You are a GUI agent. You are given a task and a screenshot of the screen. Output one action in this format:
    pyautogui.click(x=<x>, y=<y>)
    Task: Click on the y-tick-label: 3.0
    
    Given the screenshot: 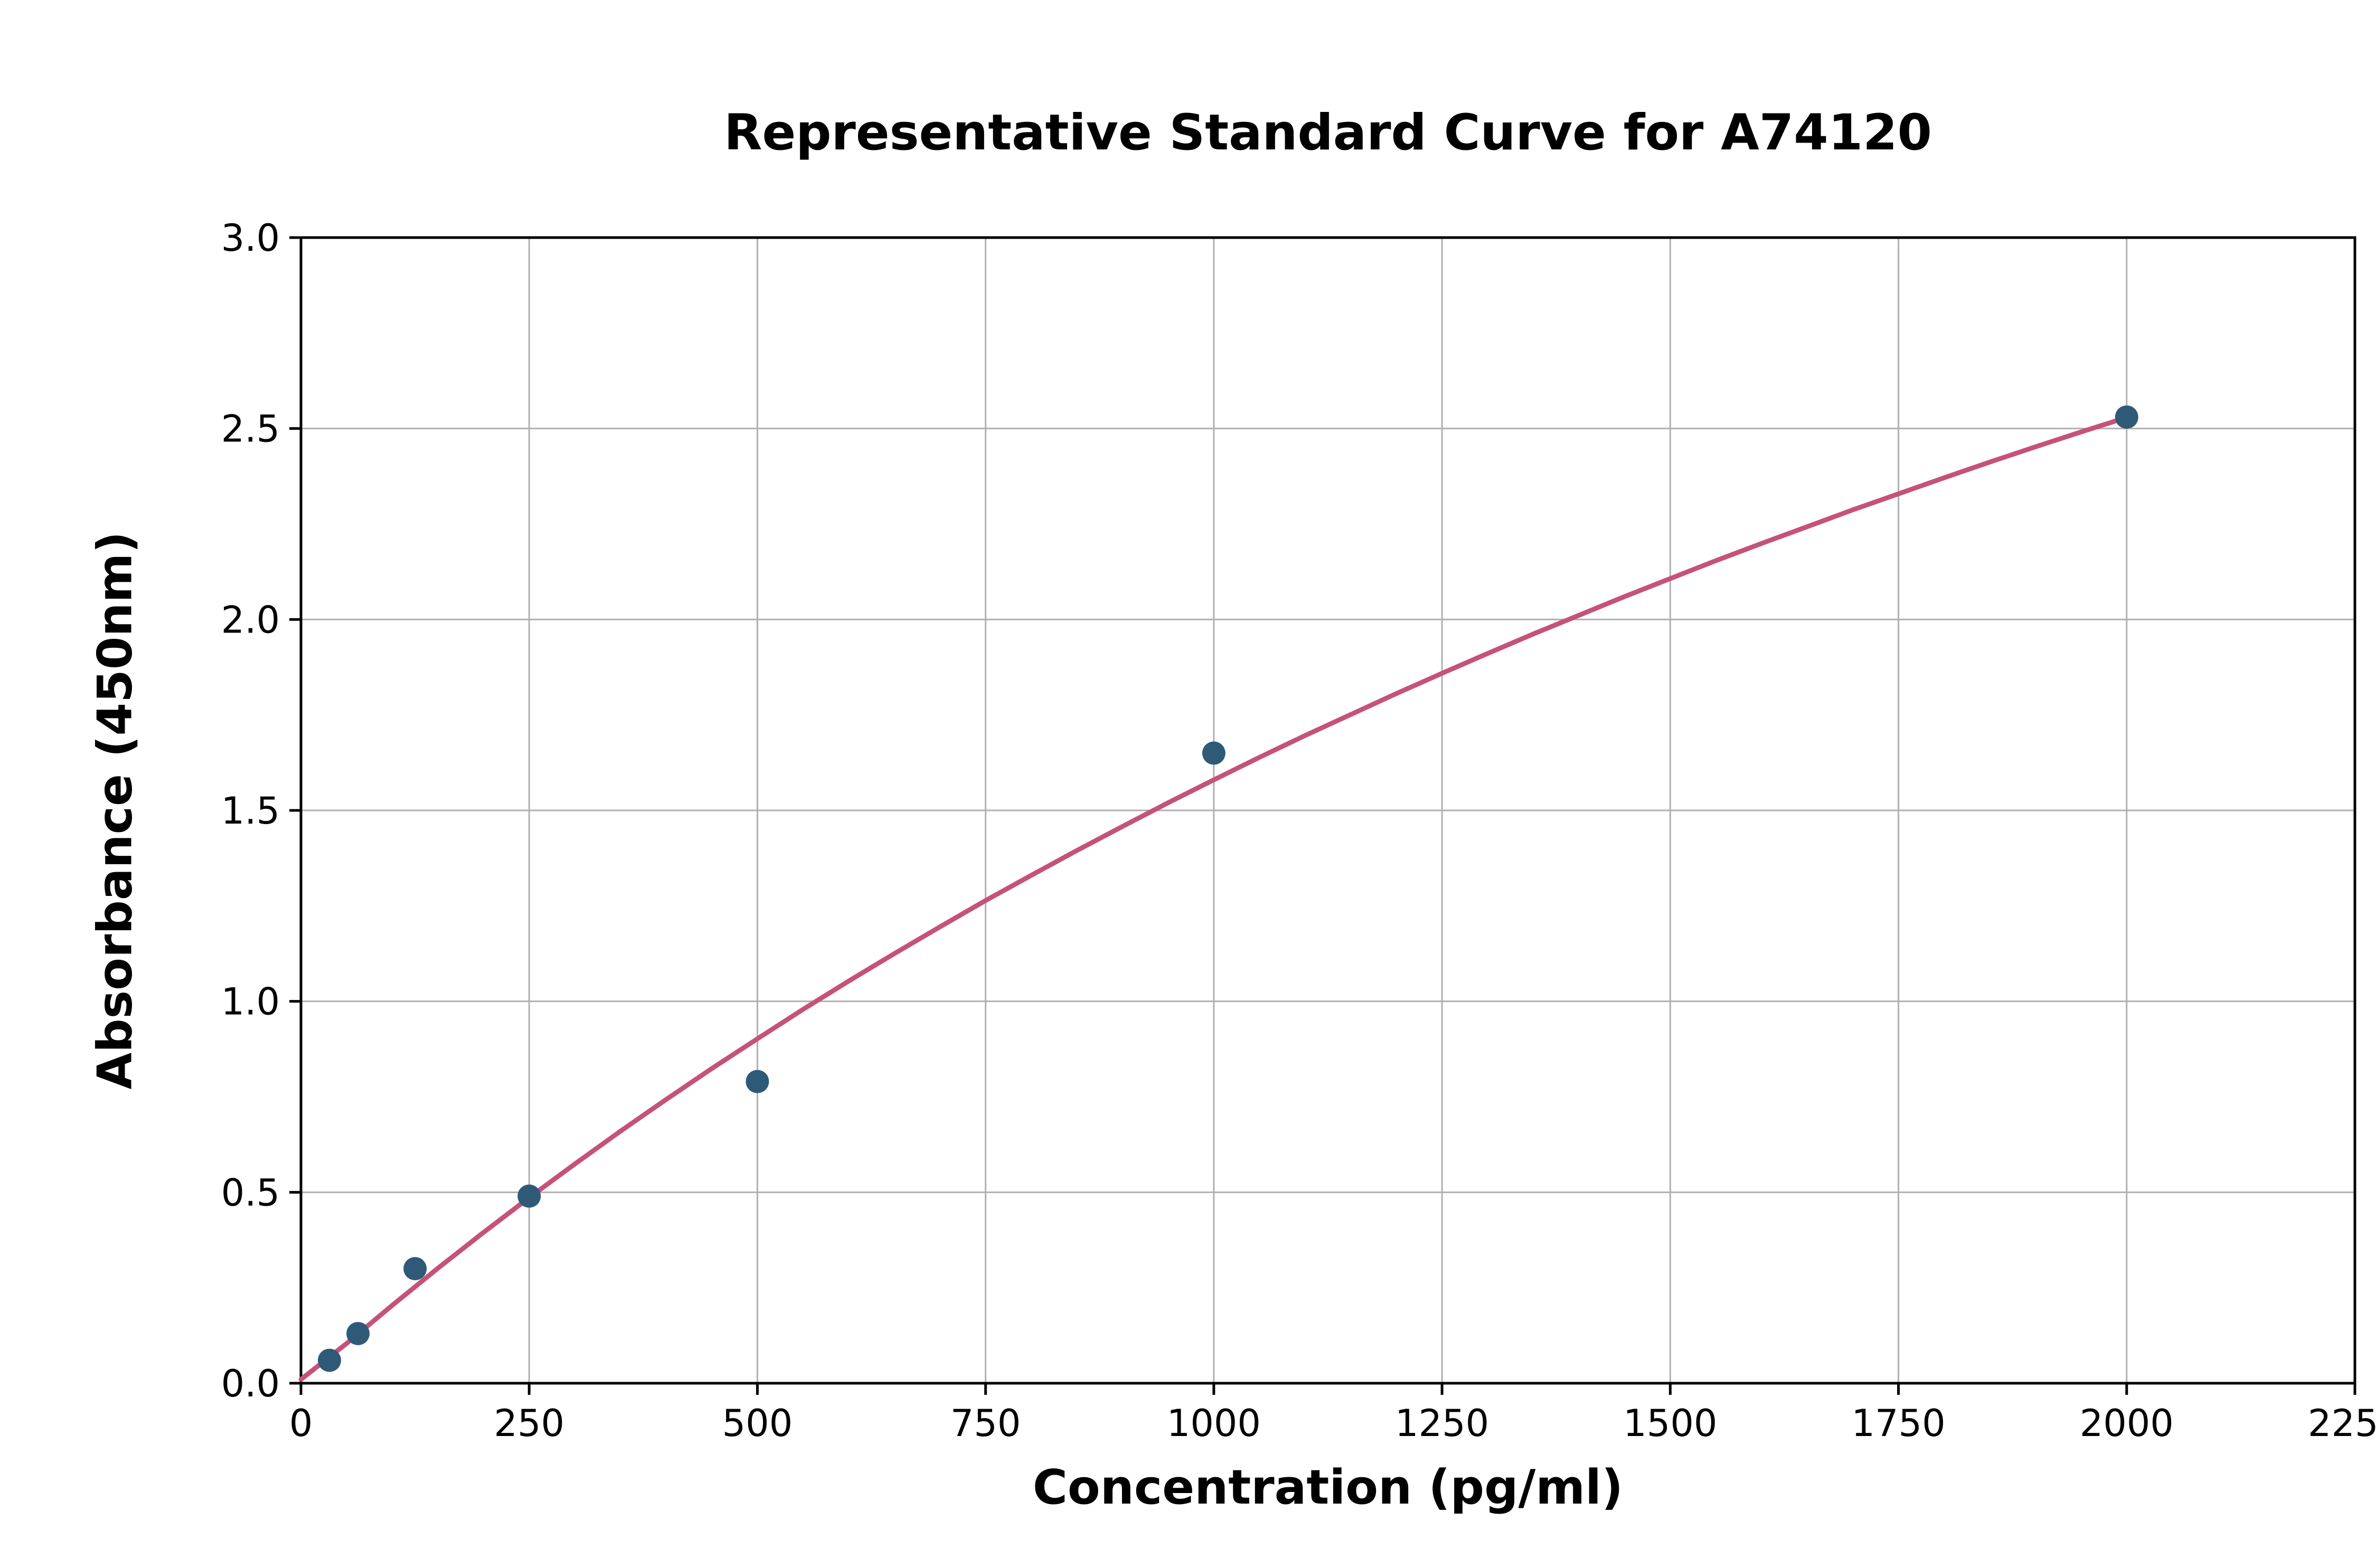 What is the action you would take?
    pyautogui.click(x=251, y=238)
    